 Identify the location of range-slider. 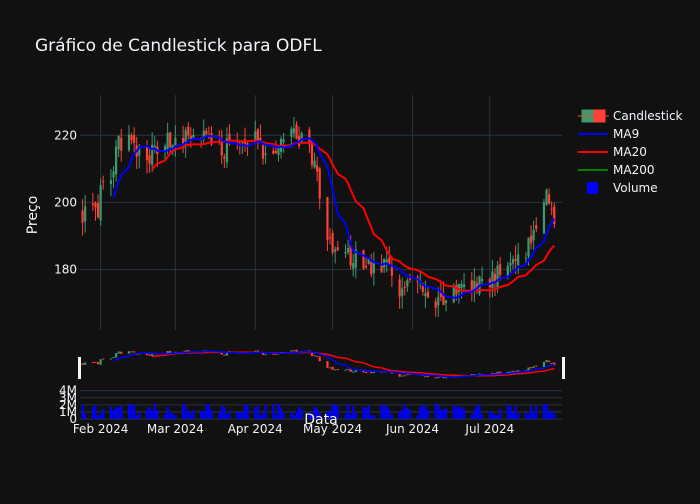
(321, 364).